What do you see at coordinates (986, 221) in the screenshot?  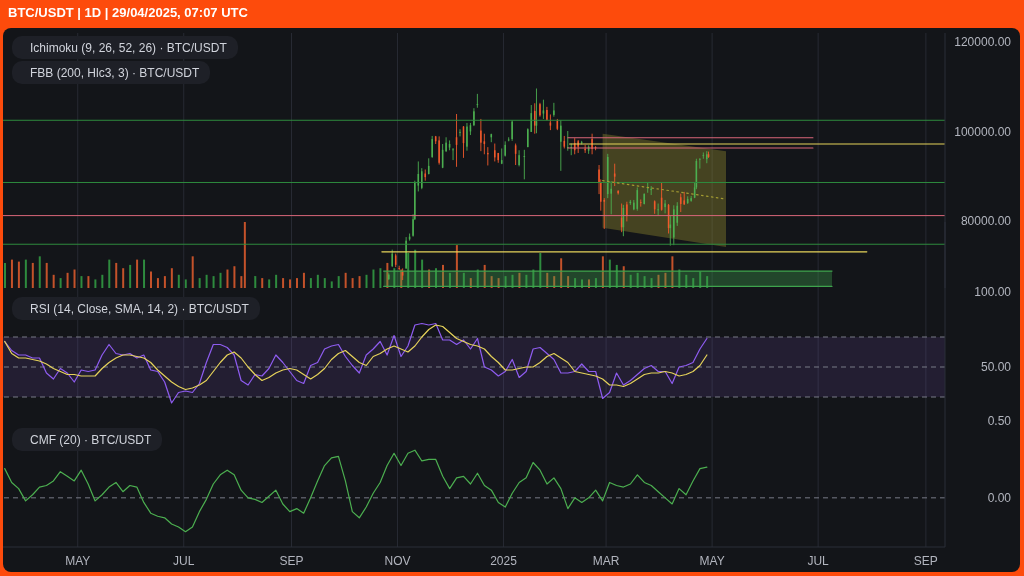 I see `y-tick-label: 80000.00` at bounding box center [986, 221].